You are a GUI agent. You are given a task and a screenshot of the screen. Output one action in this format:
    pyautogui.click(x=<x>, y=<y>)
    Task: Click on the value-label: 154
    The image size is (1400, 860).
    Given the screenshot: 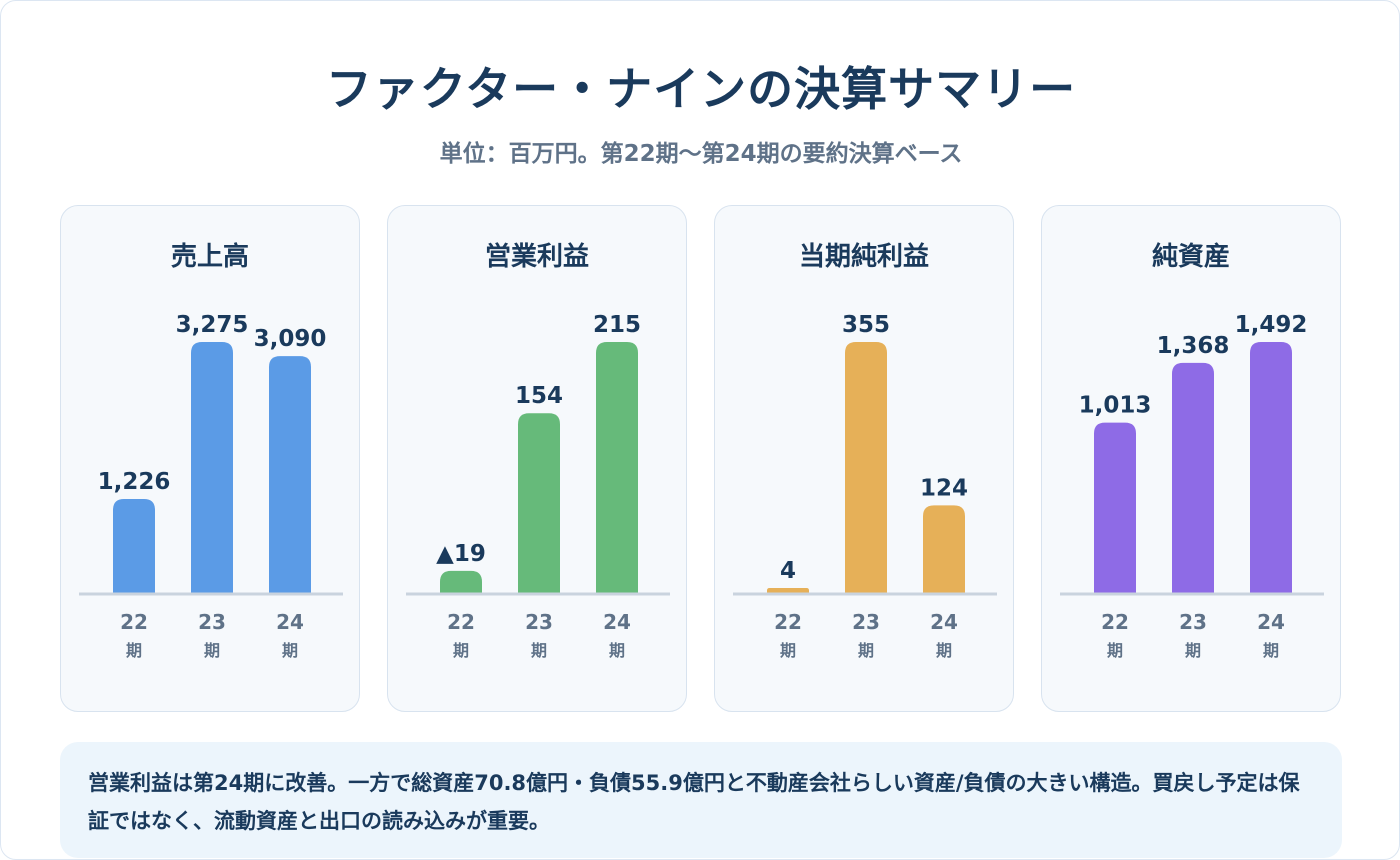 What is the action you would take?
    pyautogui.click(x=539, y=396)
    